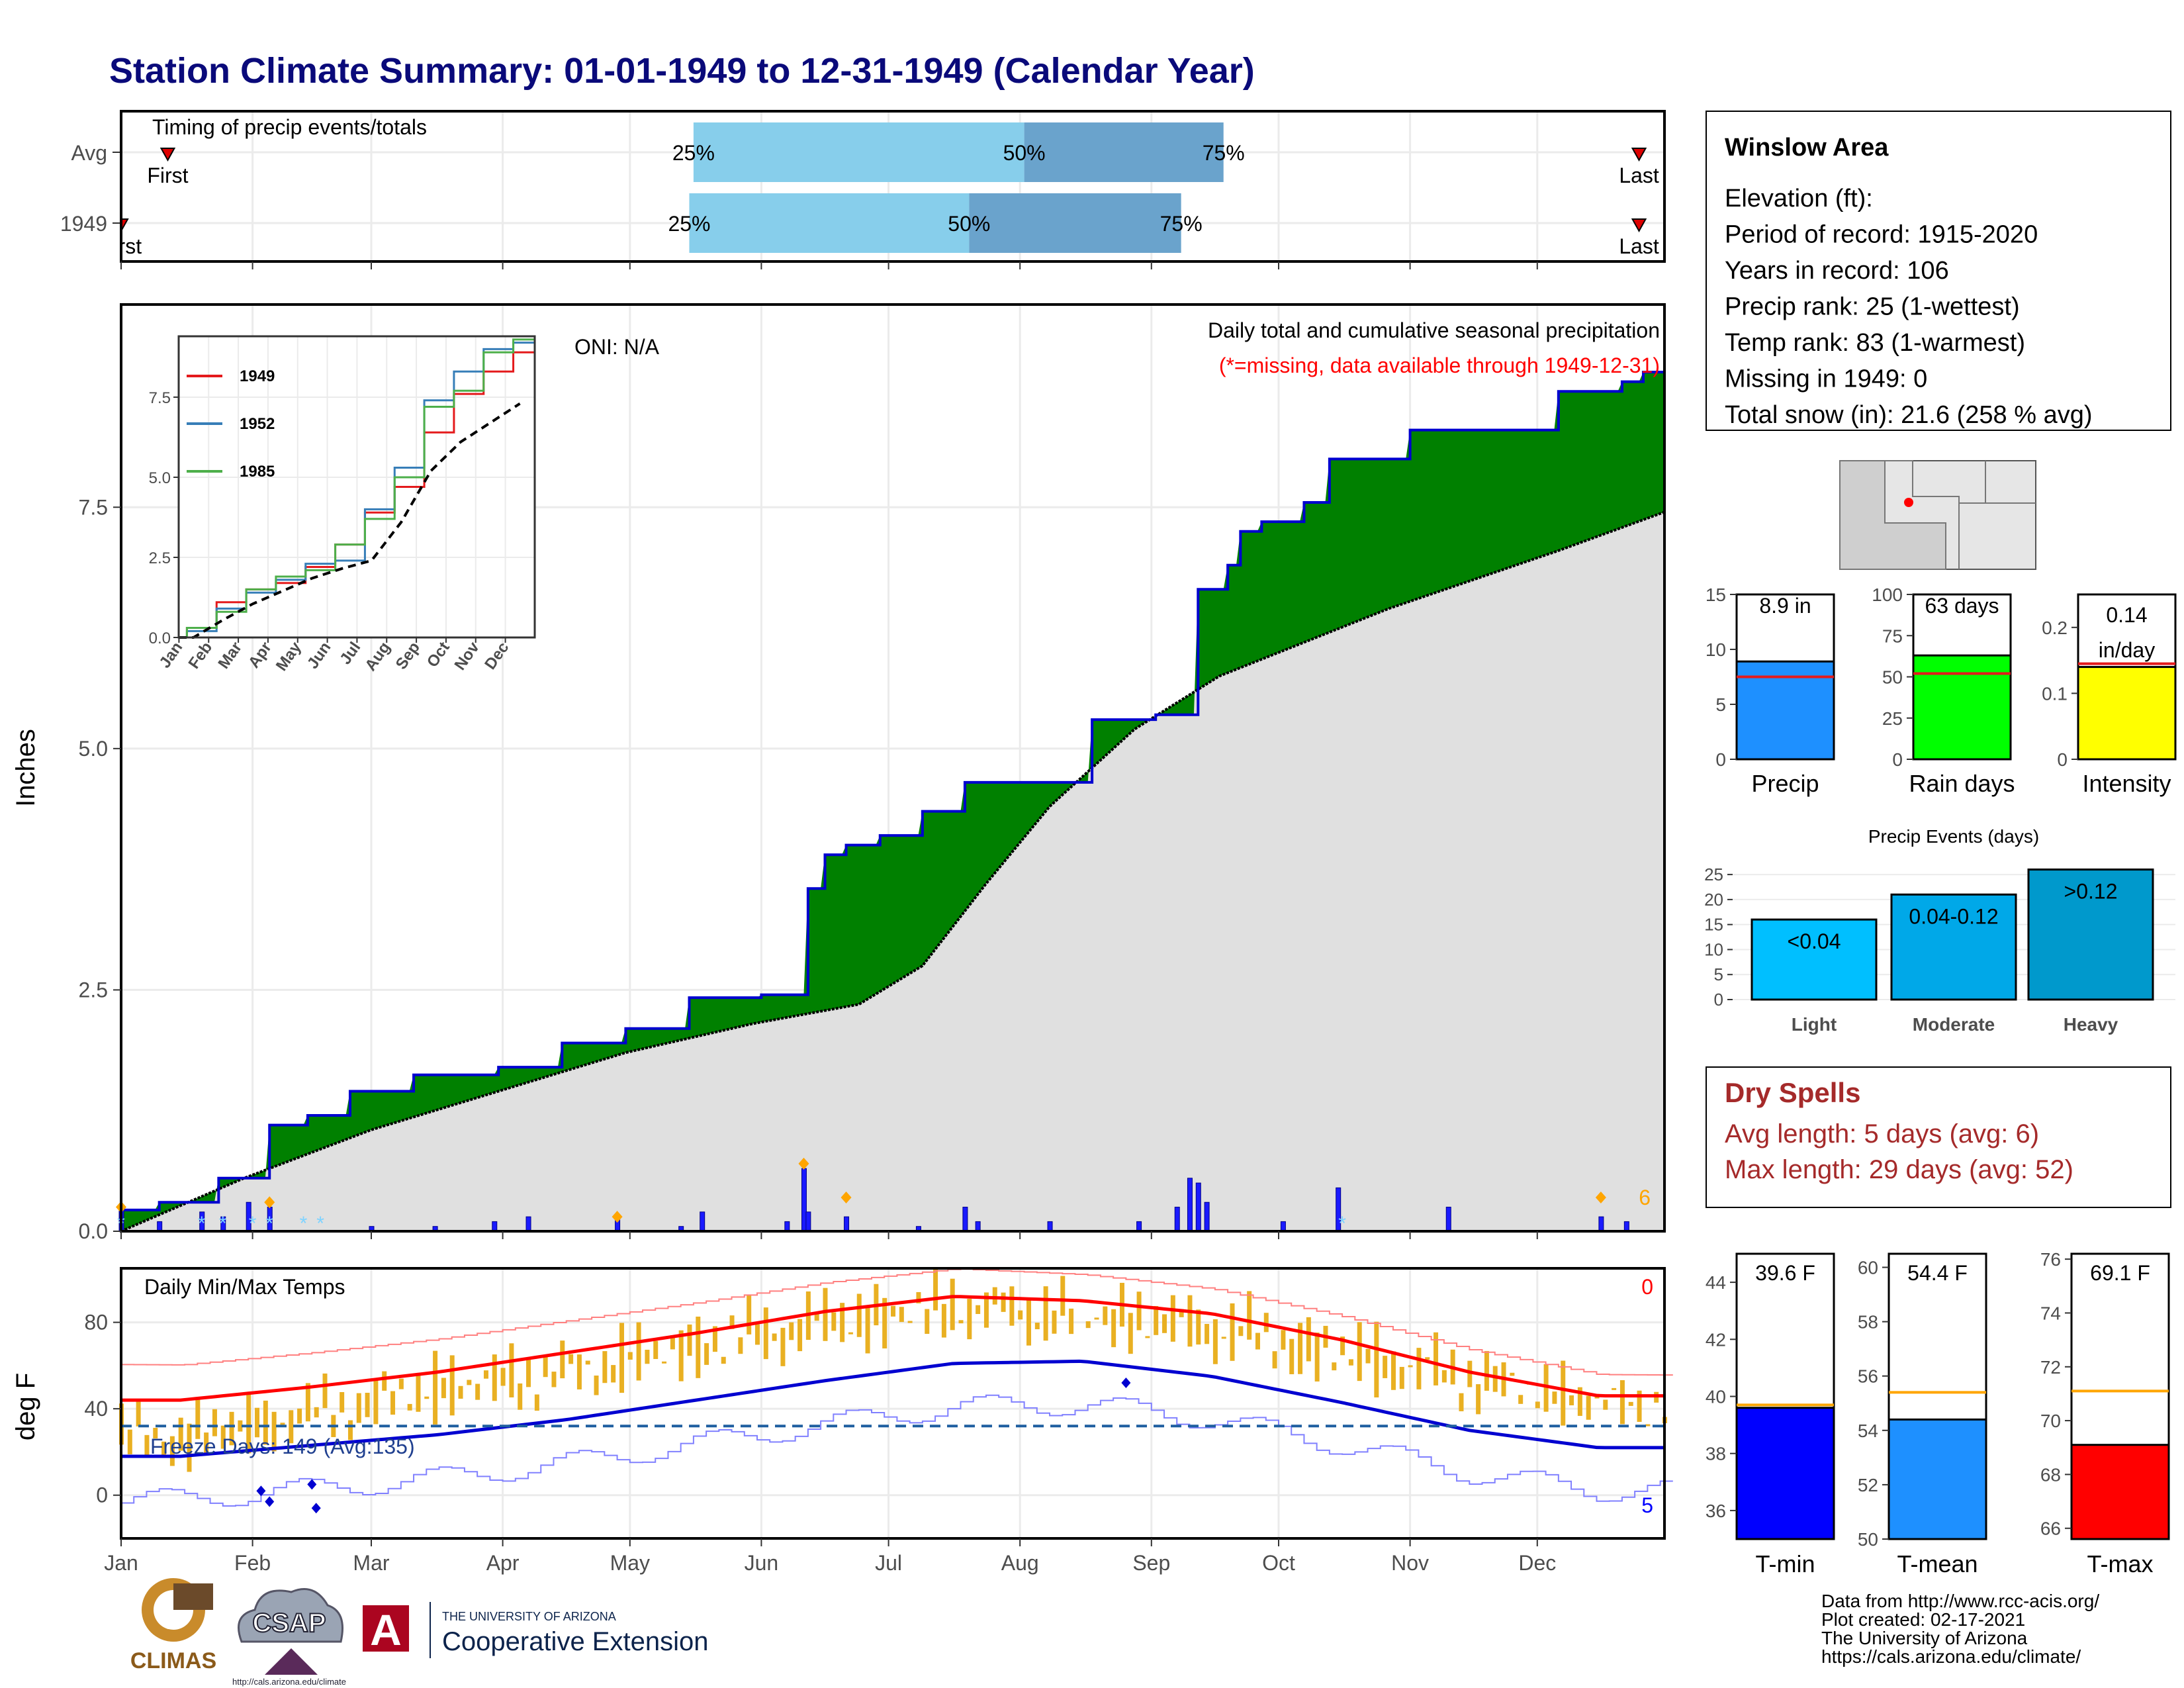 The image size is (2184, 1688). I want to click on inset-ytick-label: 2.5, so click(160, 558).